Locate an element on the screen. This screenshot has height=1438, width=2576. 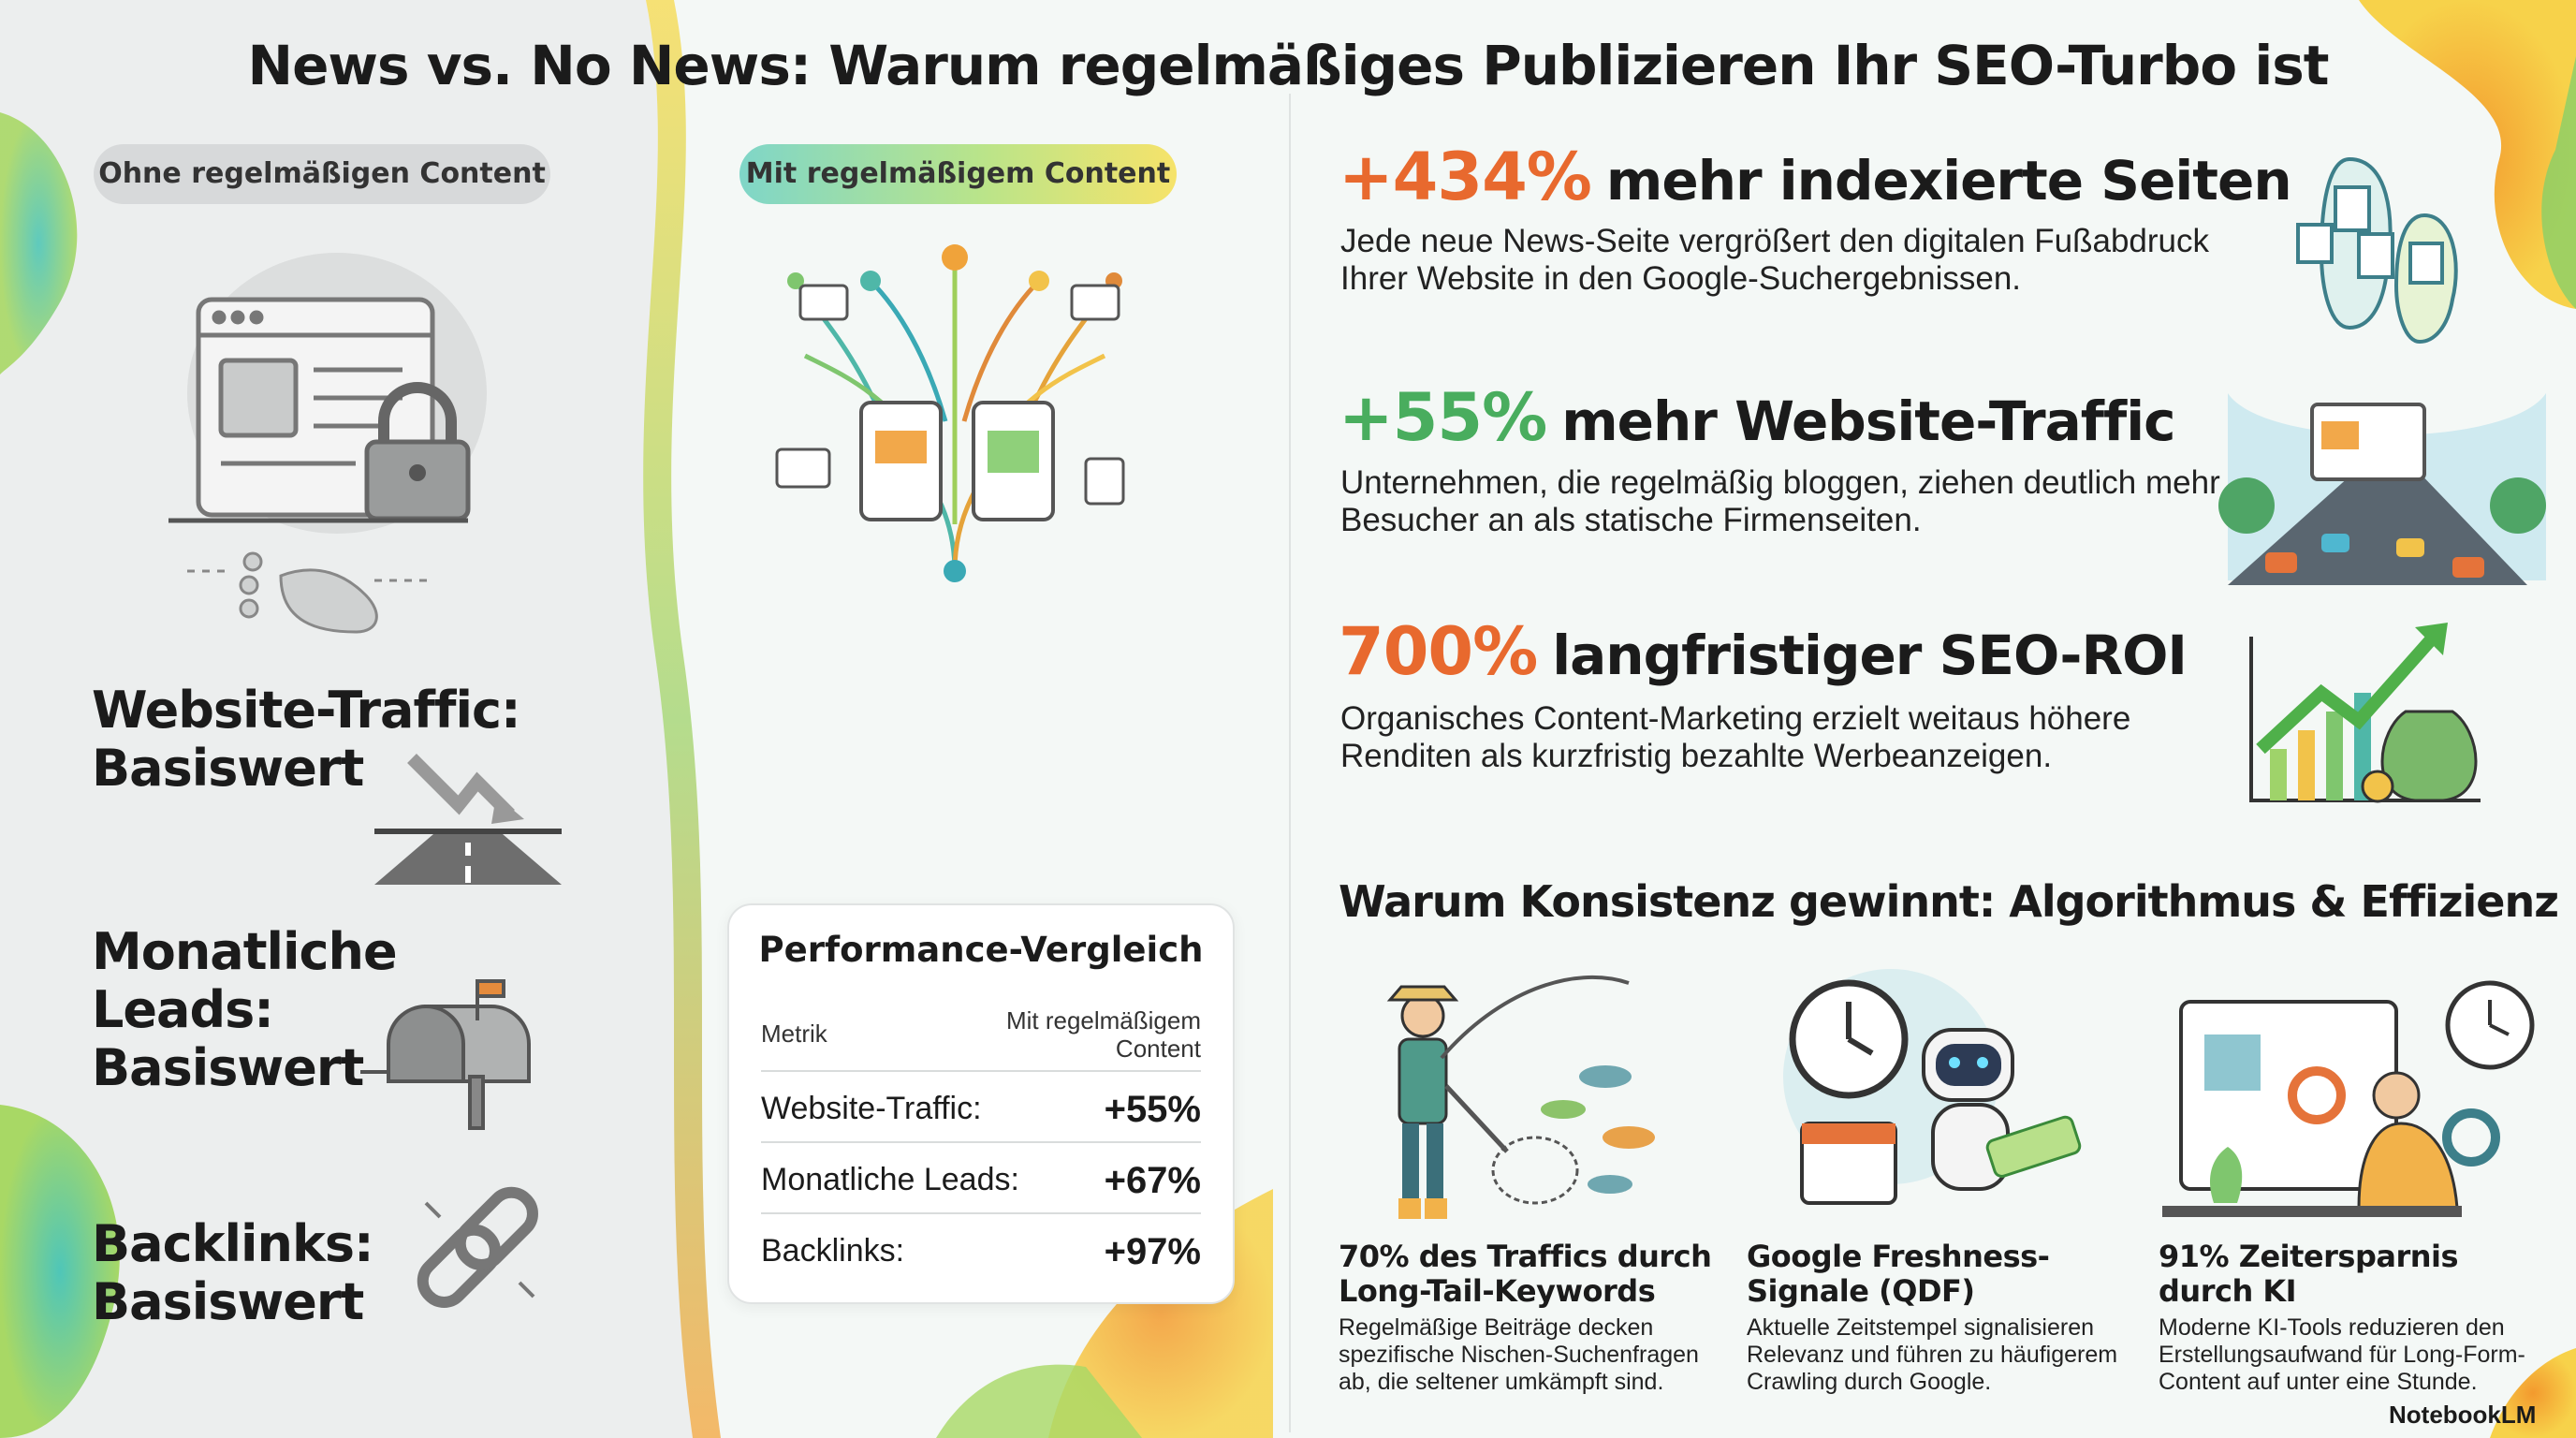
stat-label: langfristiger SEO-ROI is located at coordinates (1870, 655).